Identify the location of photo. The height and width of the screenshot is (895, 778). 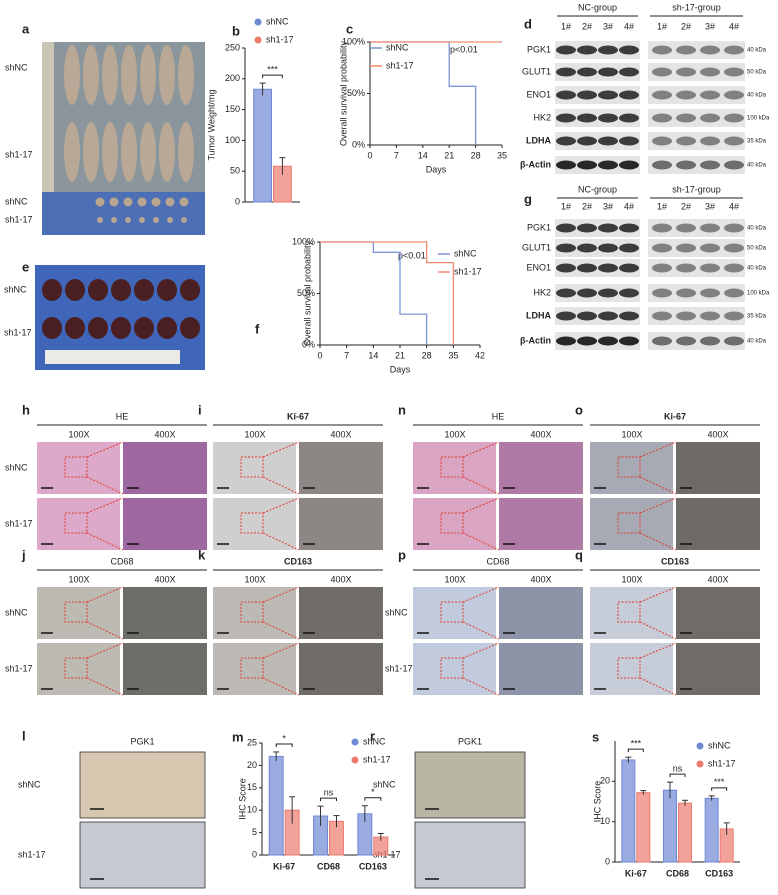
(123, 213).